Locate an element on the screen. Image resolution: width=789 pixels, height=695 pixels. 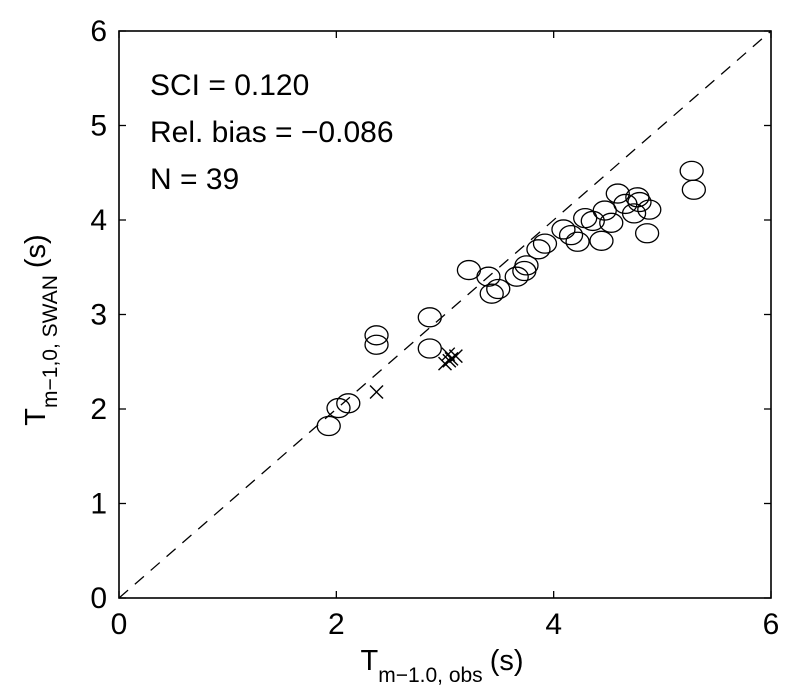
y-tick-label: 3 is located at coordinates (98, 315).